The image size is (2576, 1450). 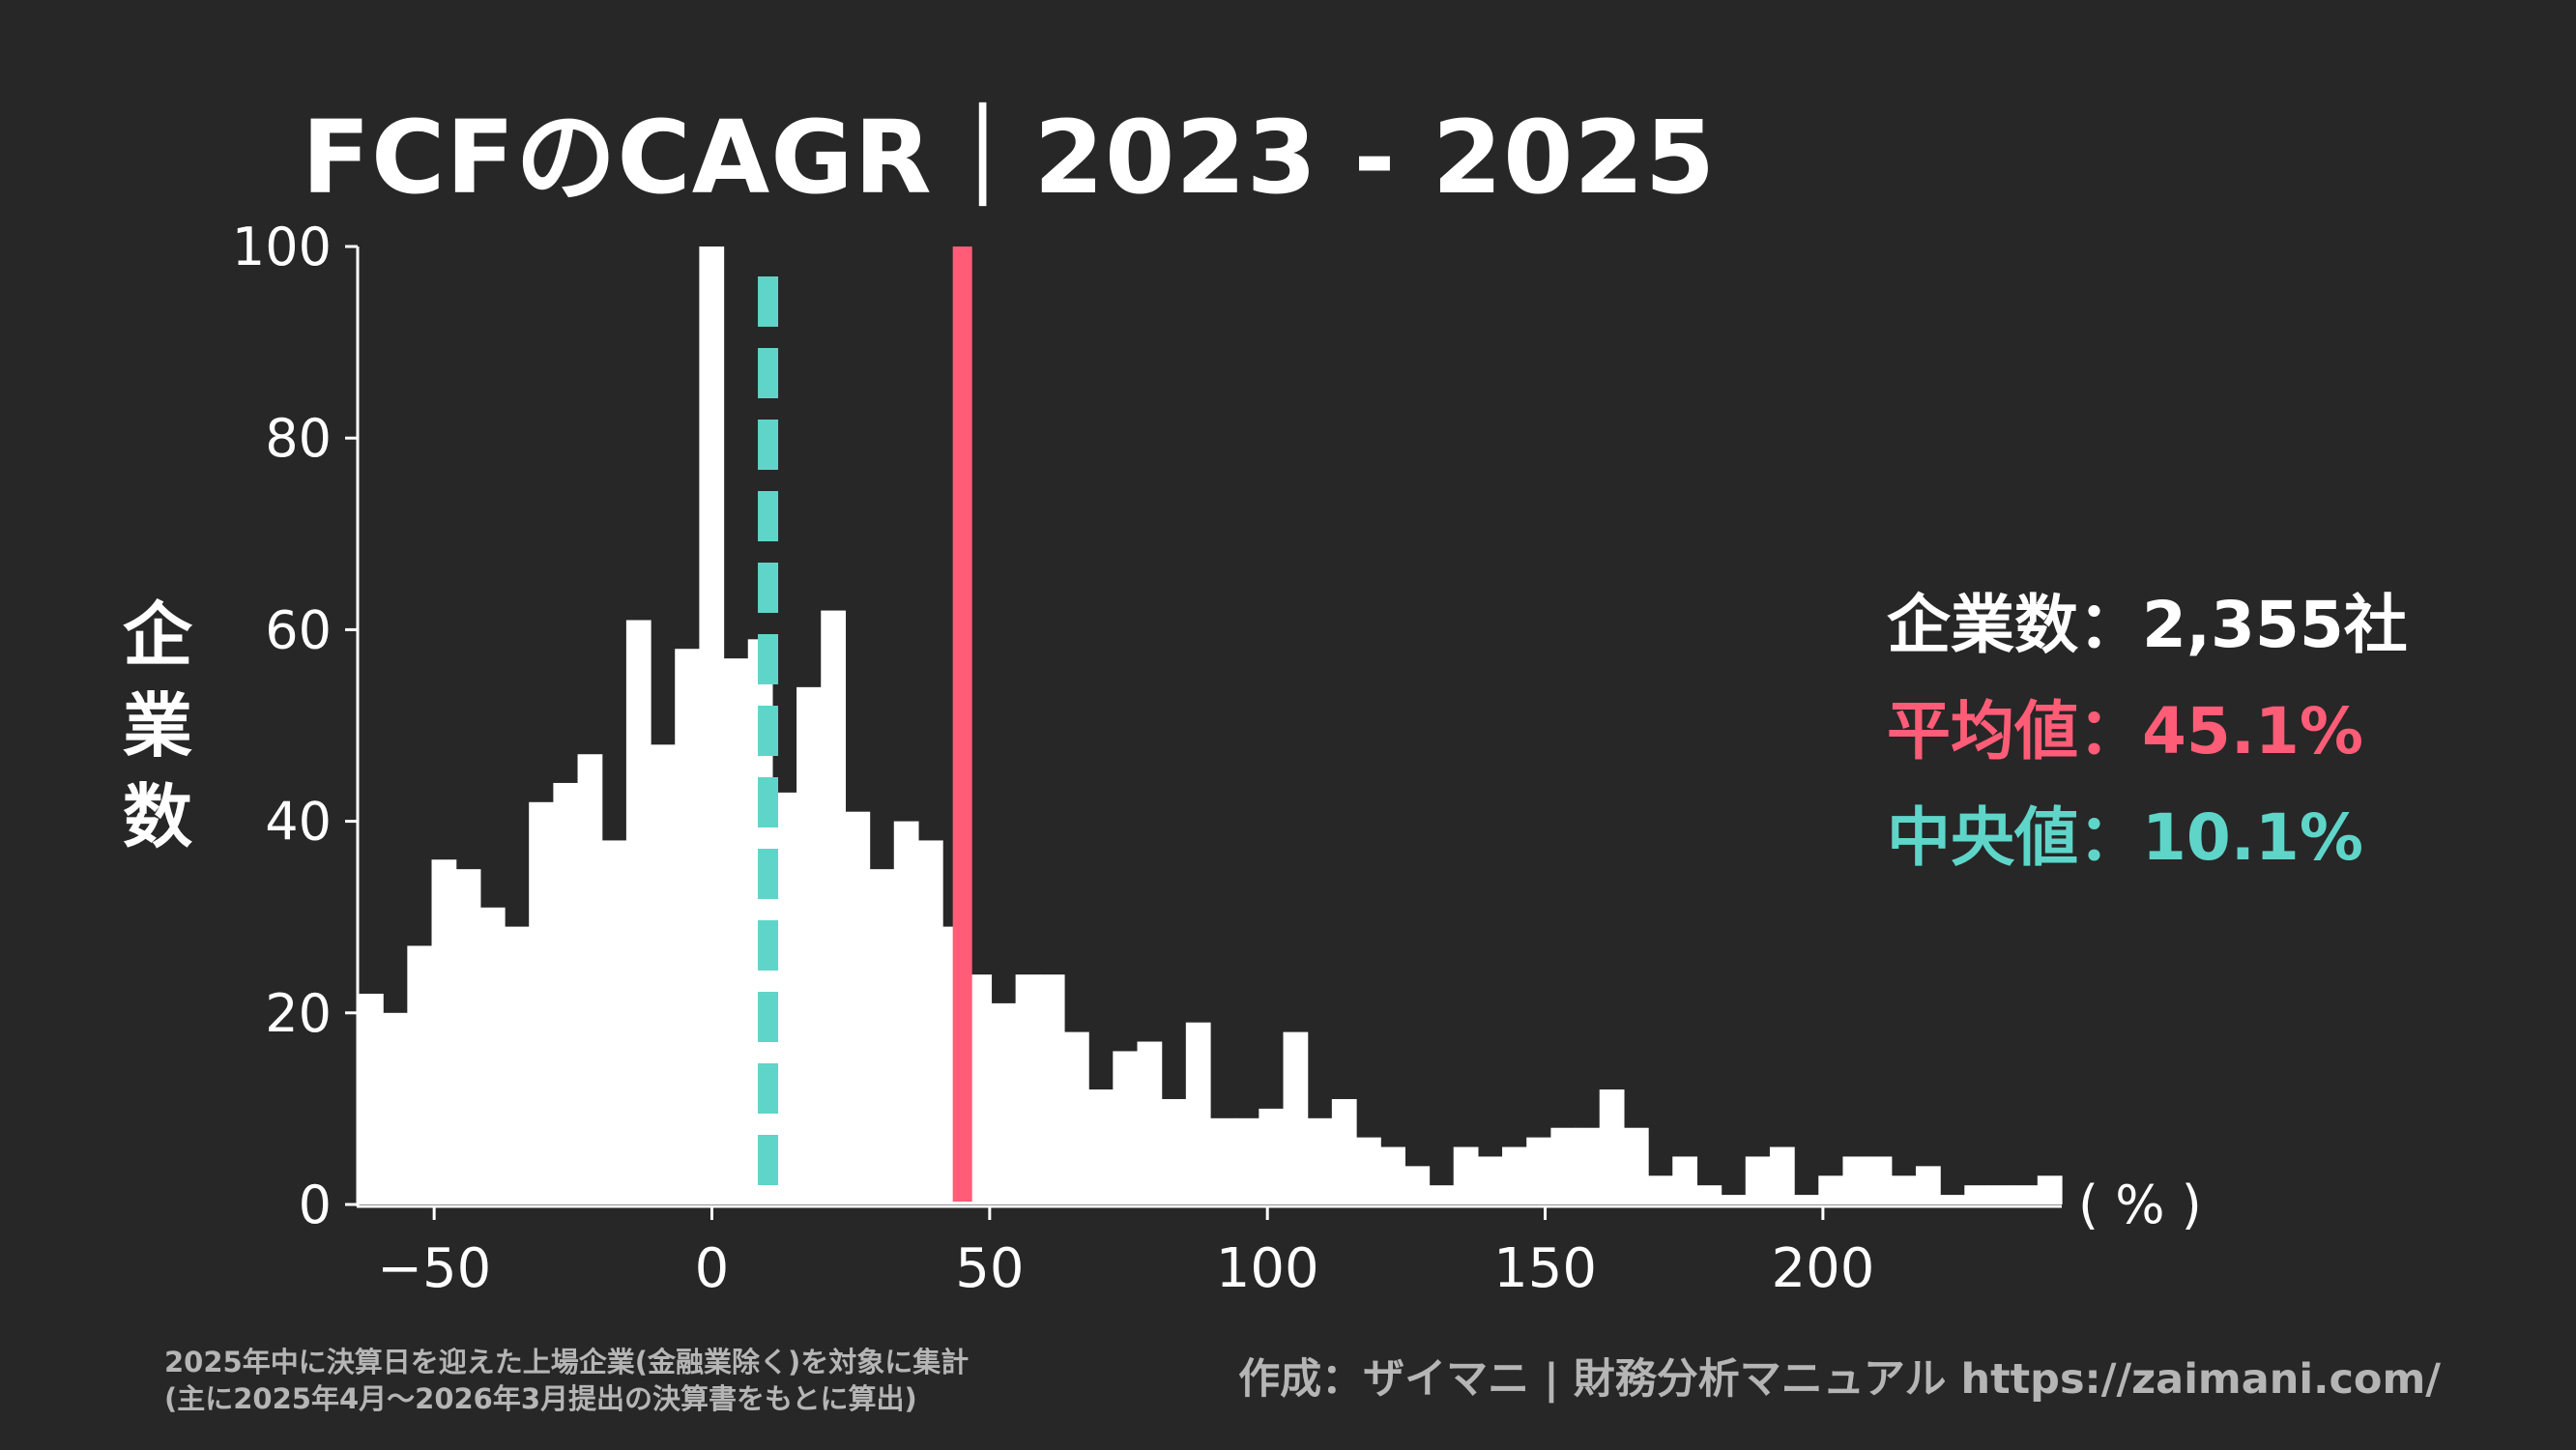 What do you see at coordinates (2125, 731) in the screenshot?
I see `stat-mean: 平均値：45.1%` at bounding box center [2125, 731].